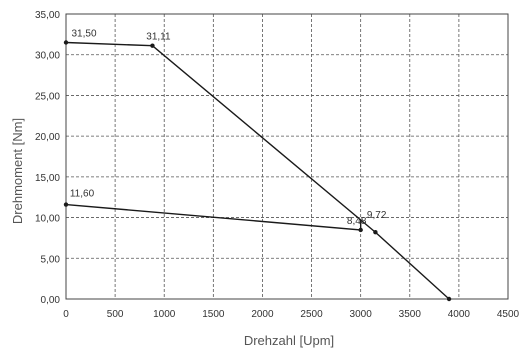 Image resolution: width=520 pixels, height=353 pixels. What do you see at coordinates (377, 215) in the screenshot?
I see `data-label: 9,72` at bounding box center [377, 215].